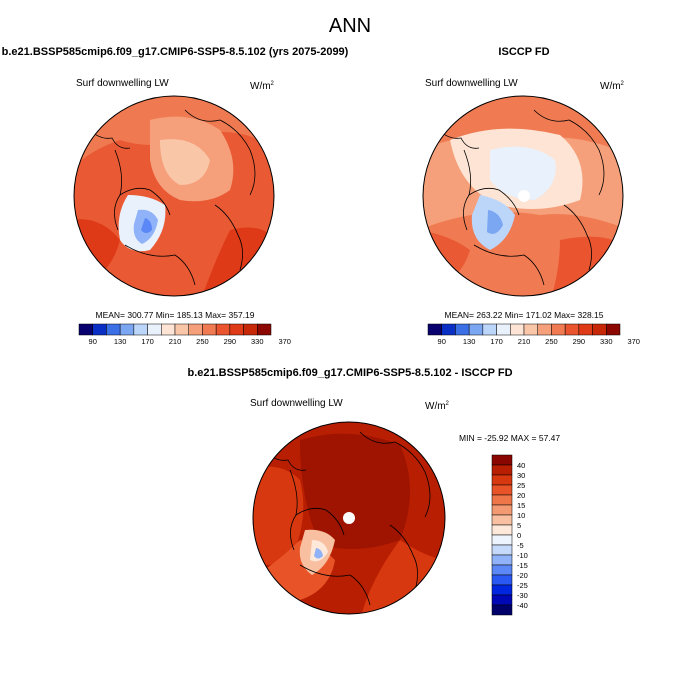 The image size is (700, 700). Describe the element at coordinates (521, 505) in the screenshot. I see `colorbar-tick-label: 15` at that location.